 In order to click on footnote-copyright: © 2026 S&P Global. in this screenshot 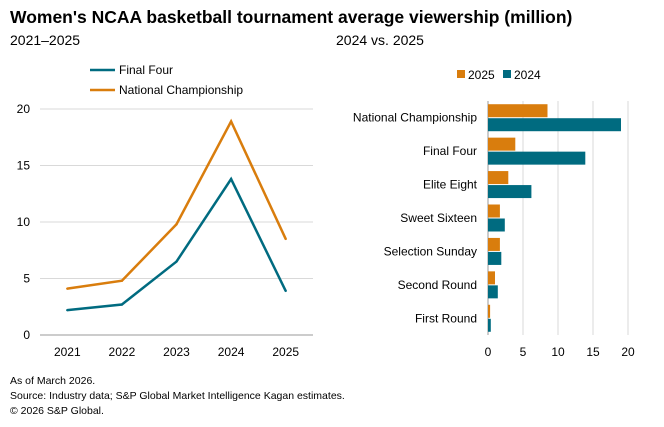, I will do `click(57, 411)`.